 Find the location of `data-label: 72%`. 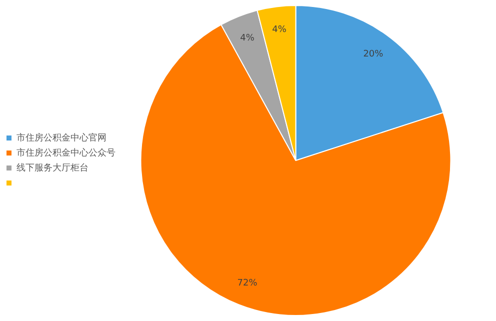

data-label: 72% is located at coordinates (247, 283).